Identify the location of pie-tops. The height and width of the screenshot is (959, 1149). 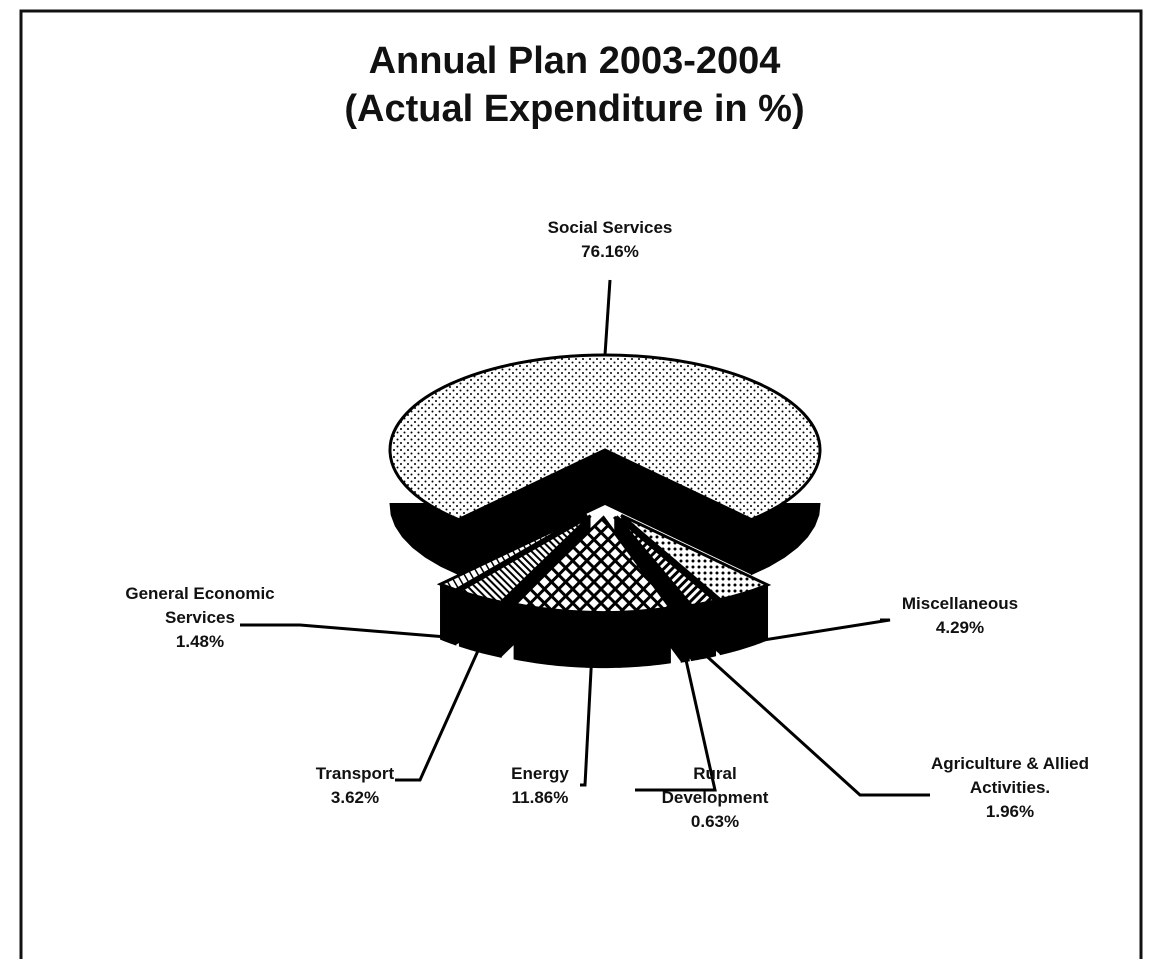
(605, 484).